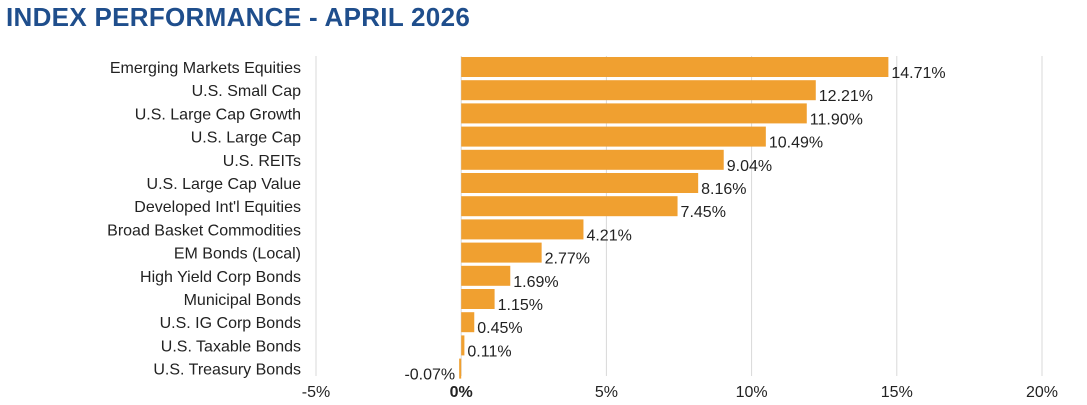 This screenshot has height=405, width=1087. What do you see at coordinates (204, 230) in the screenshot?
I see `category-label: Broad Basket Commodities` at bounding box center [204, 230].